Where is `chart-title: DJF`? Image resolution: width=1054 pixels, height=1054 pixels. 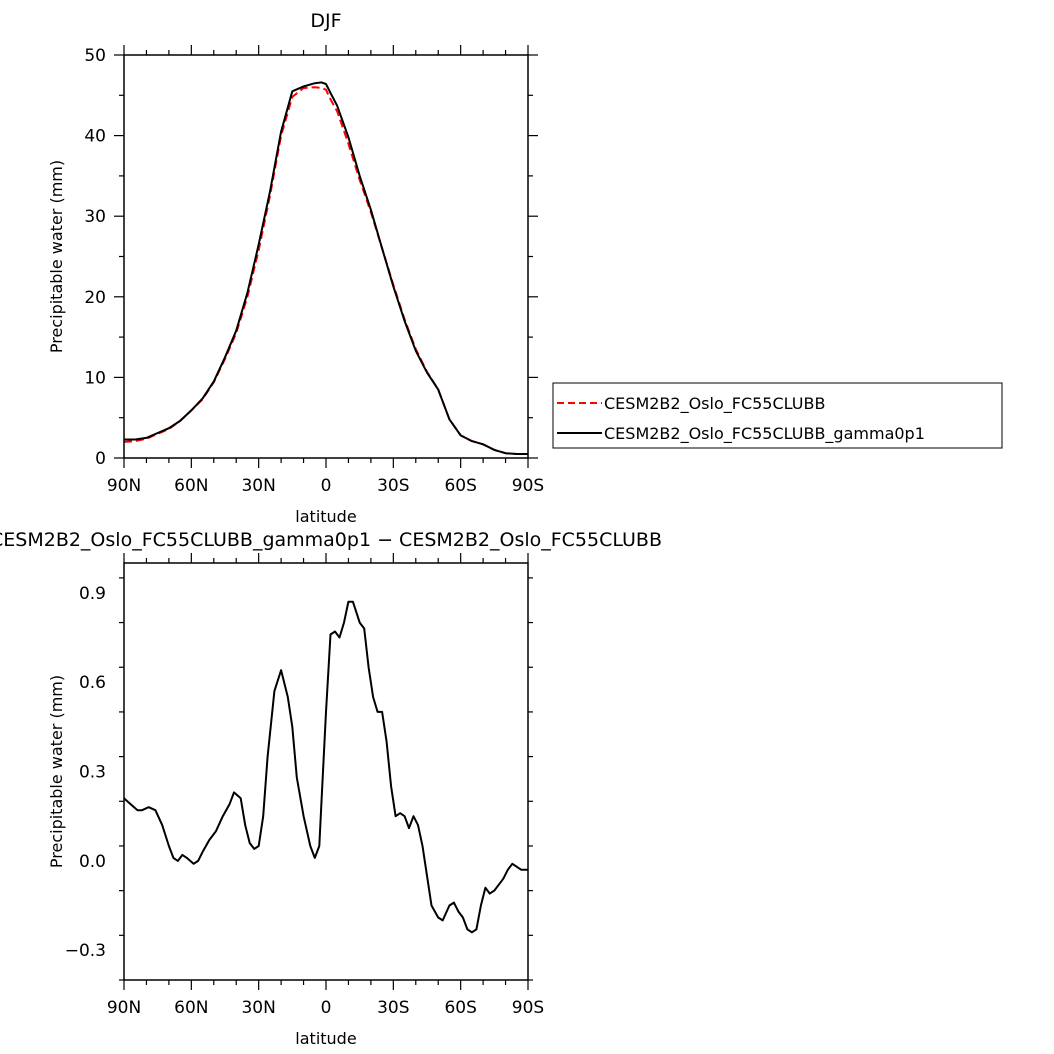 chart-title: DJF is located at coordinates (325, 21).